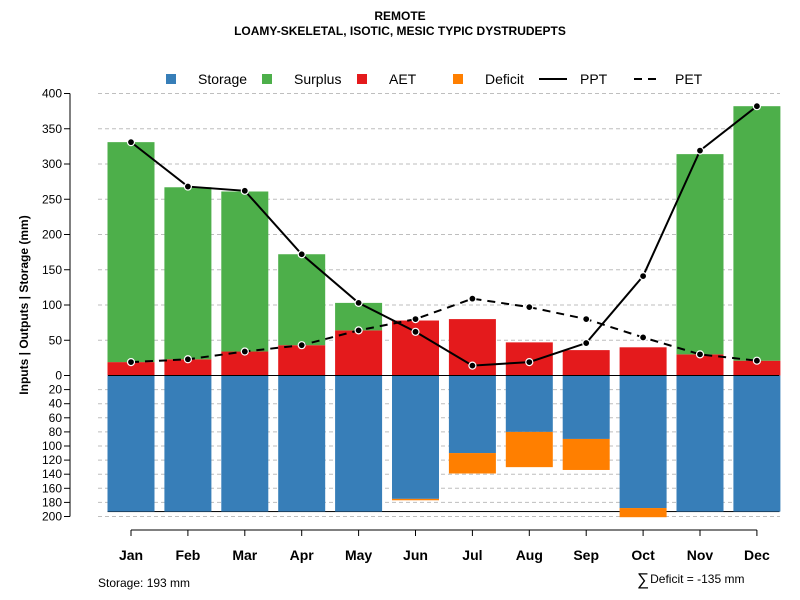  I want to click on x-tick-label: May, so click(358, 555).